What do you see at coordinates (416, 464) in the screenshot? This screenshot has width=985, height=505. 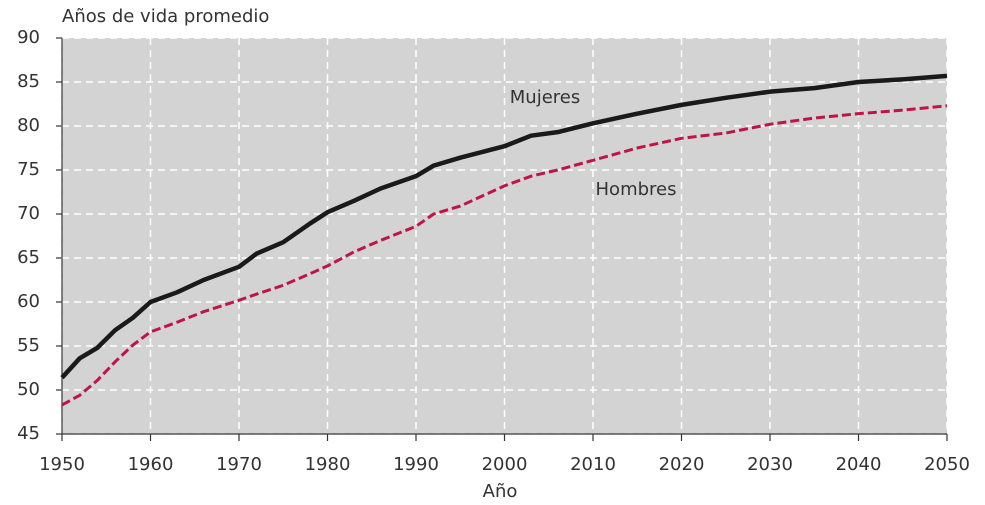 I see `x-tick-label: 1990` at bounding box center [416, 464].